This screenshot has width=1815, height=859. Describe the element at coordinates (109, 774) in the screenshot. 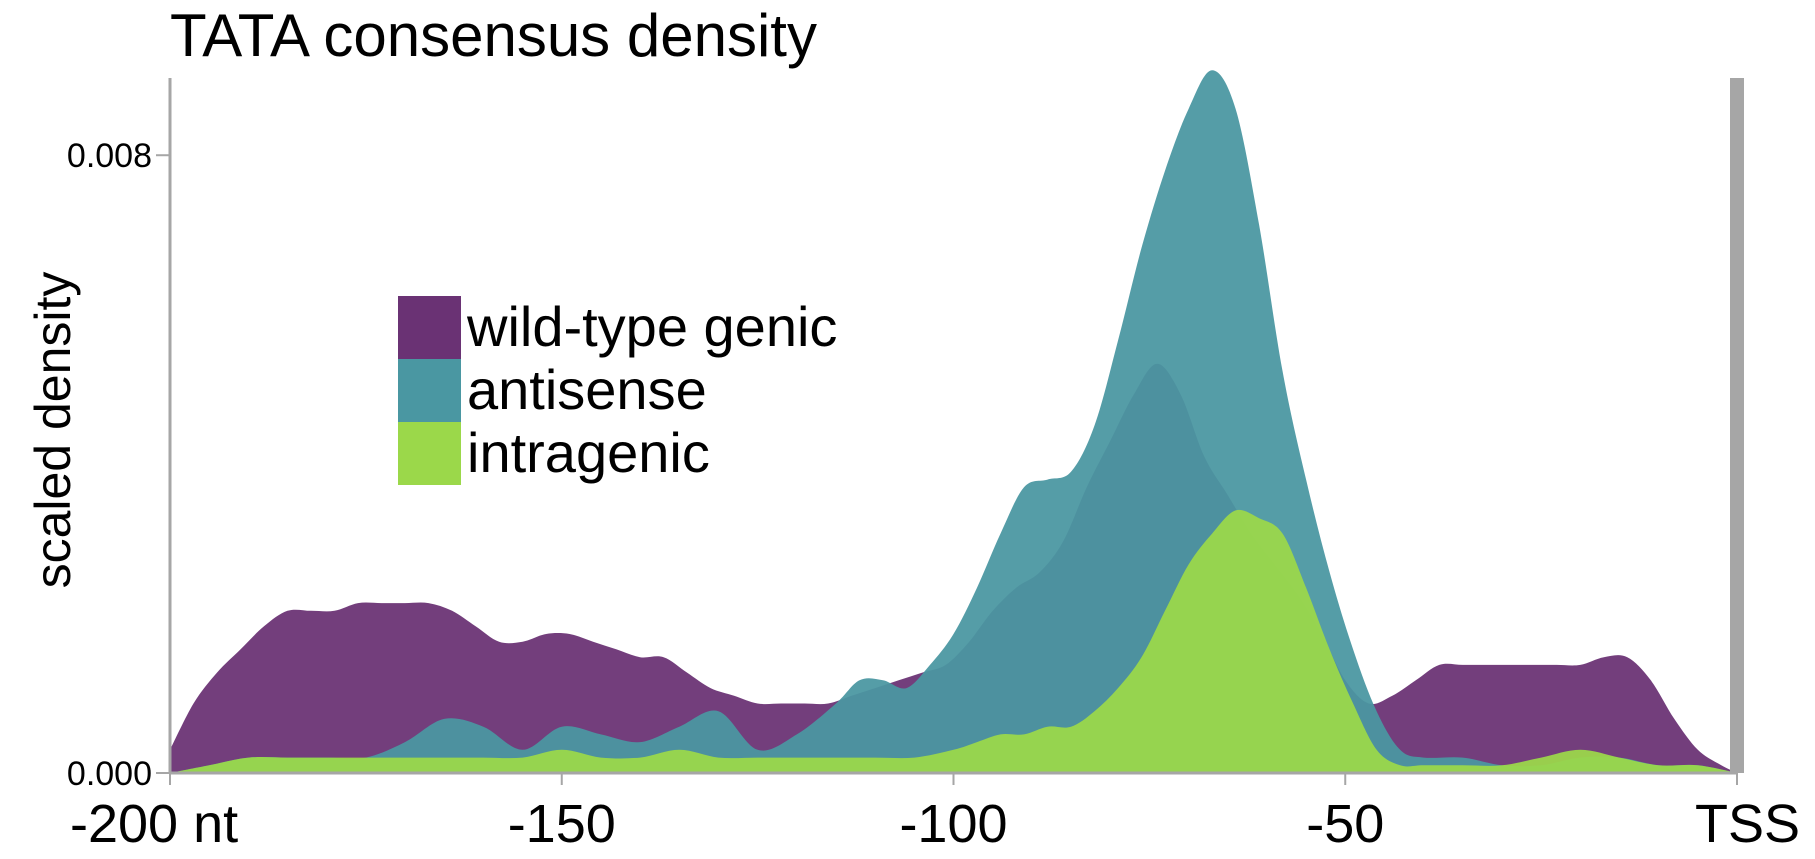

I see `y-tick-label: 0.000` at that location.